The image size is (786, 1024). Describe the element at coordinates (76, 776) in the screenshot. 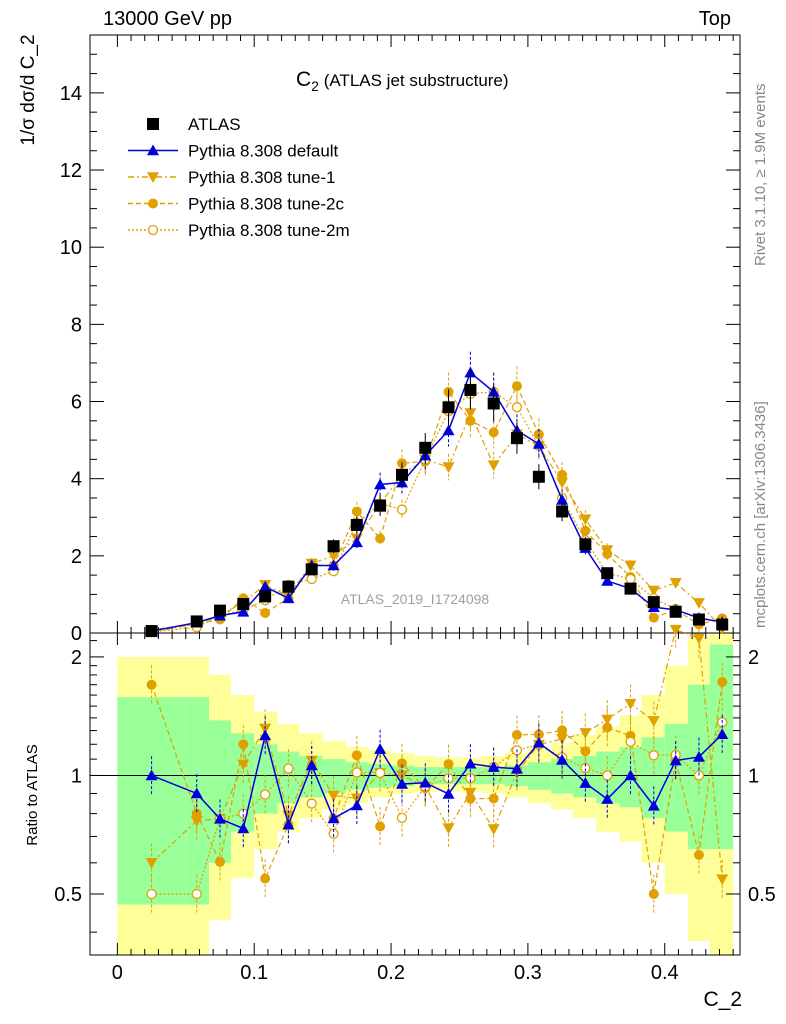

I see `ratio-tick-label: 1` at that location.